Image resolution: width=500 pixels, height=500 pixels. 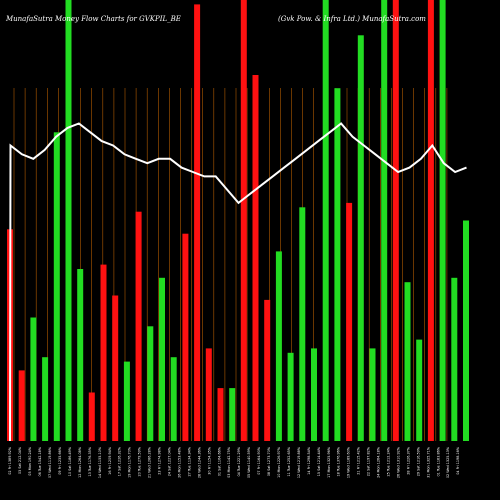 I want to click on x-tick-label: 24 Sat 1227.04%, so click(x=170, y=461).